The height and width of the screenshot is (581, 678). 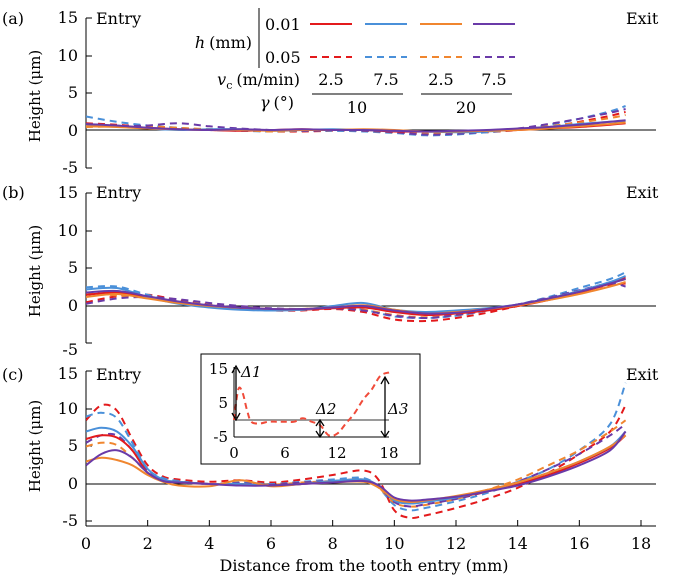 I want to click on panel-a-label: (a), so click(x=13, y=18).